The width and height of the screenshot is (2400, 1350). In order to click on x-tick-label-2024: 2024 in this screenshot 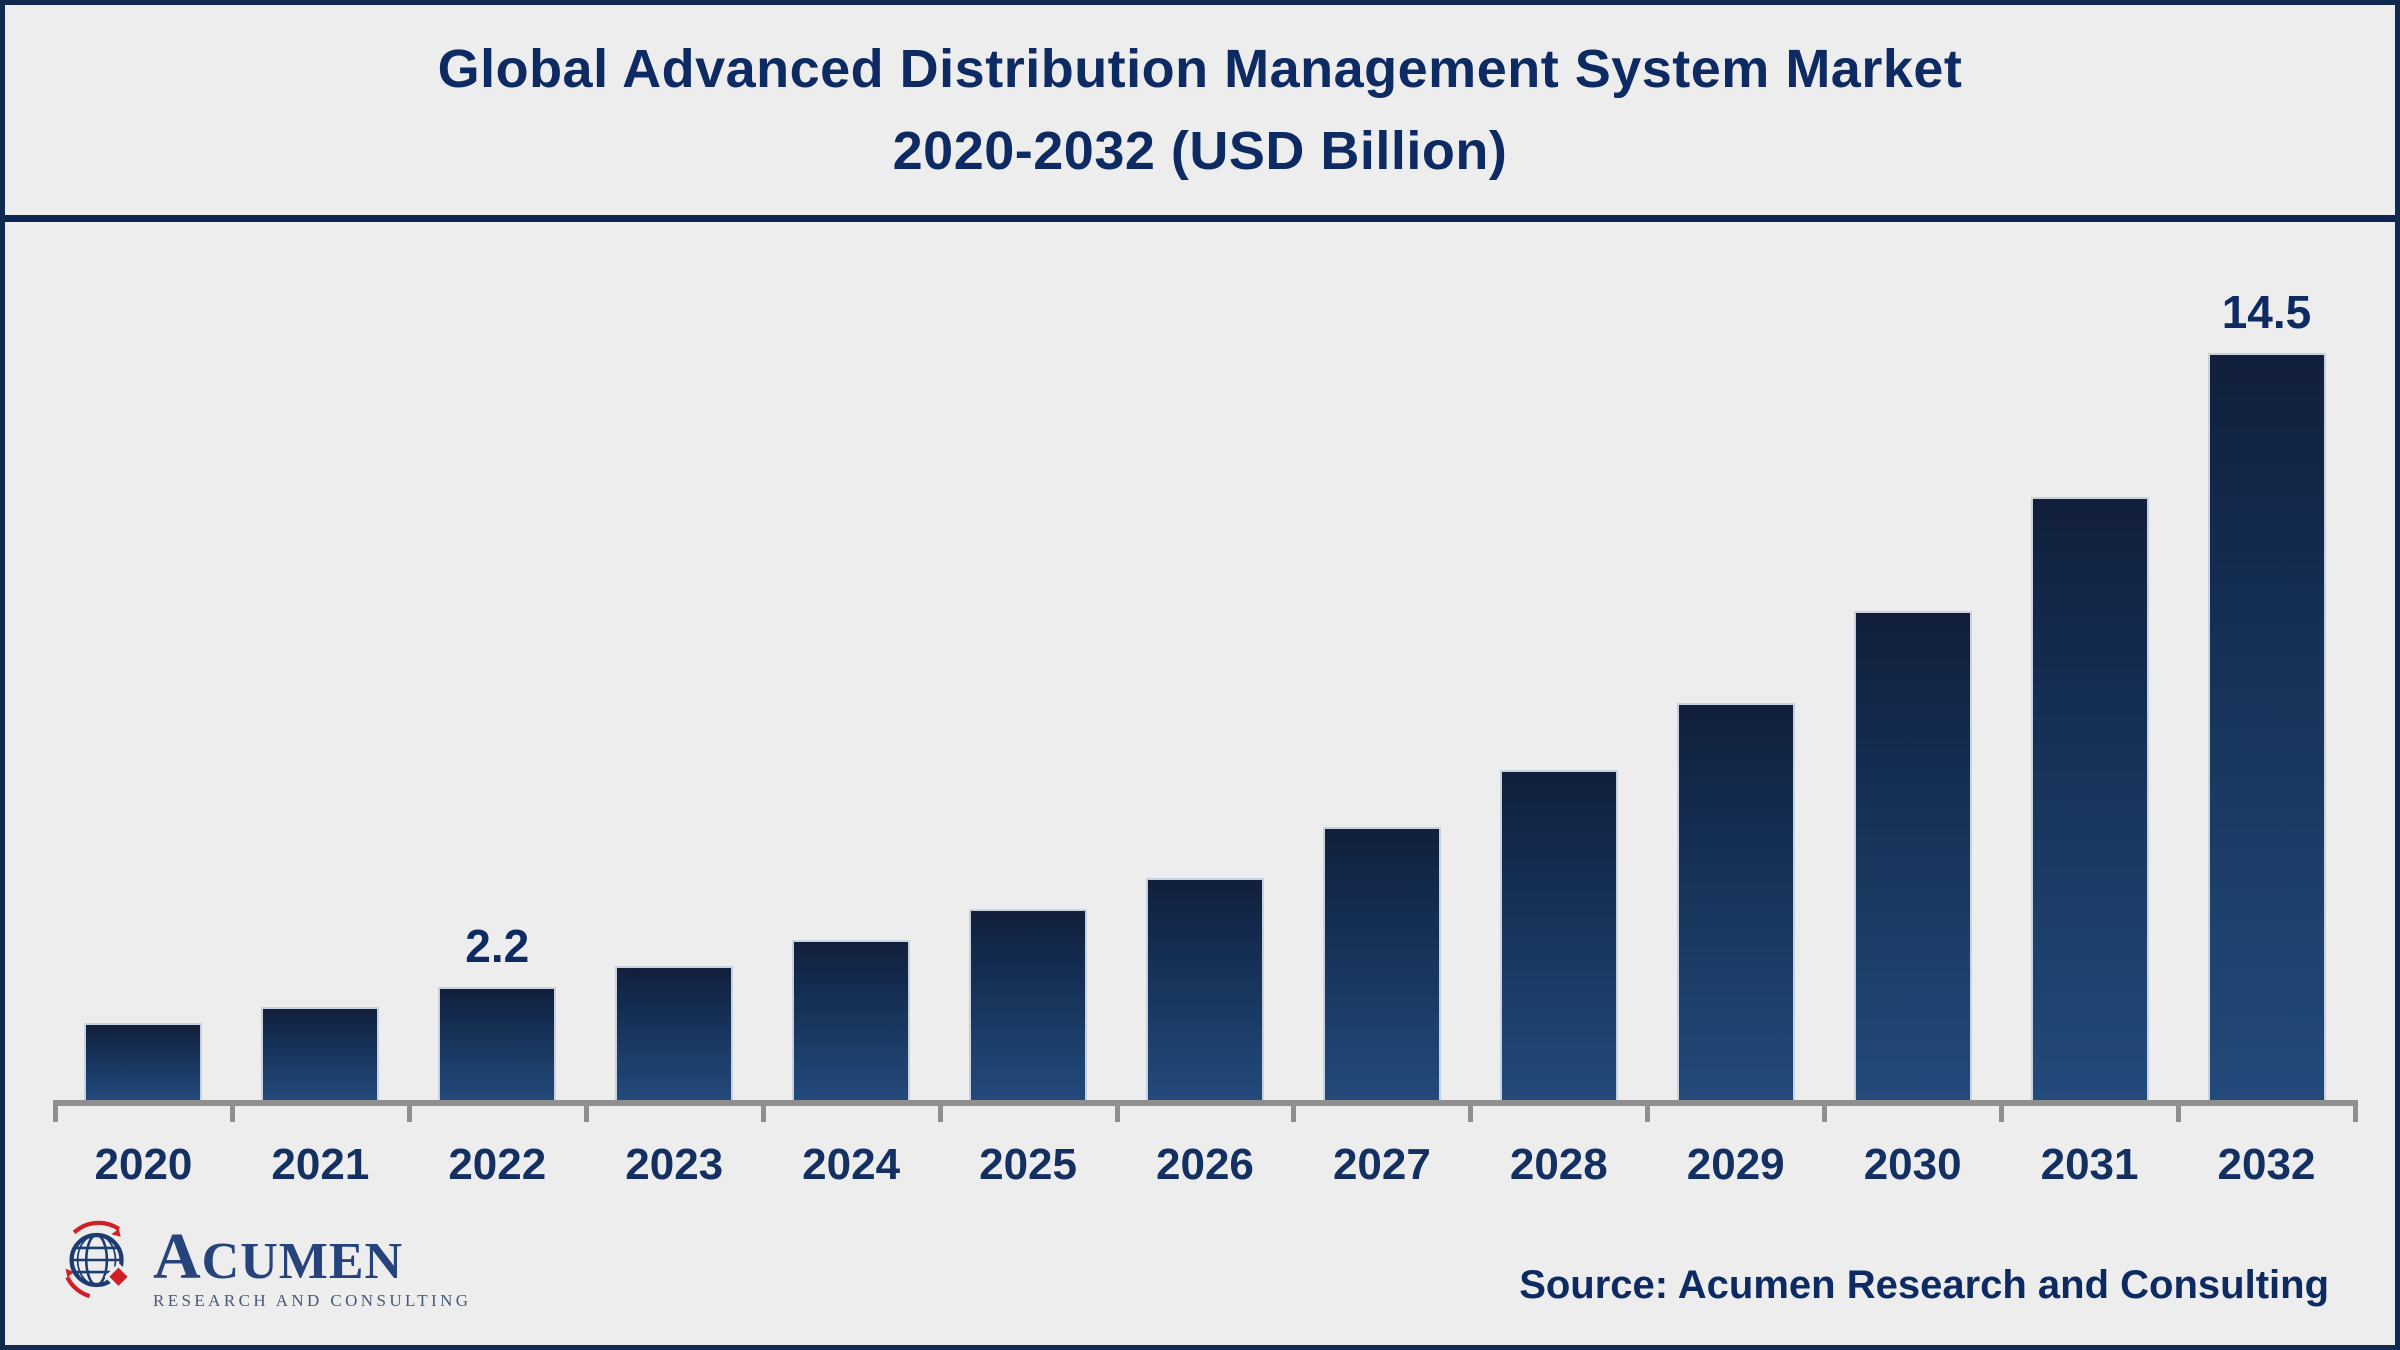, I will do `click(851, 1164)`.